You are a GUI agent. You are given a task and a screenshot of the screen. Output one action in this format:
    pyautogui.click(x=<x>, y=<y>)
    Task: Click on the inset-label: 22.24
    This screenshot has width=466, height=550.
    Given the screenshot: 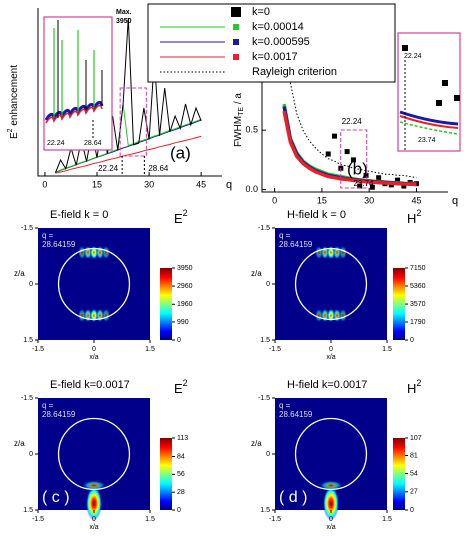 What is the action you would take?
    pyautogui.click(x=56, y=143)
    